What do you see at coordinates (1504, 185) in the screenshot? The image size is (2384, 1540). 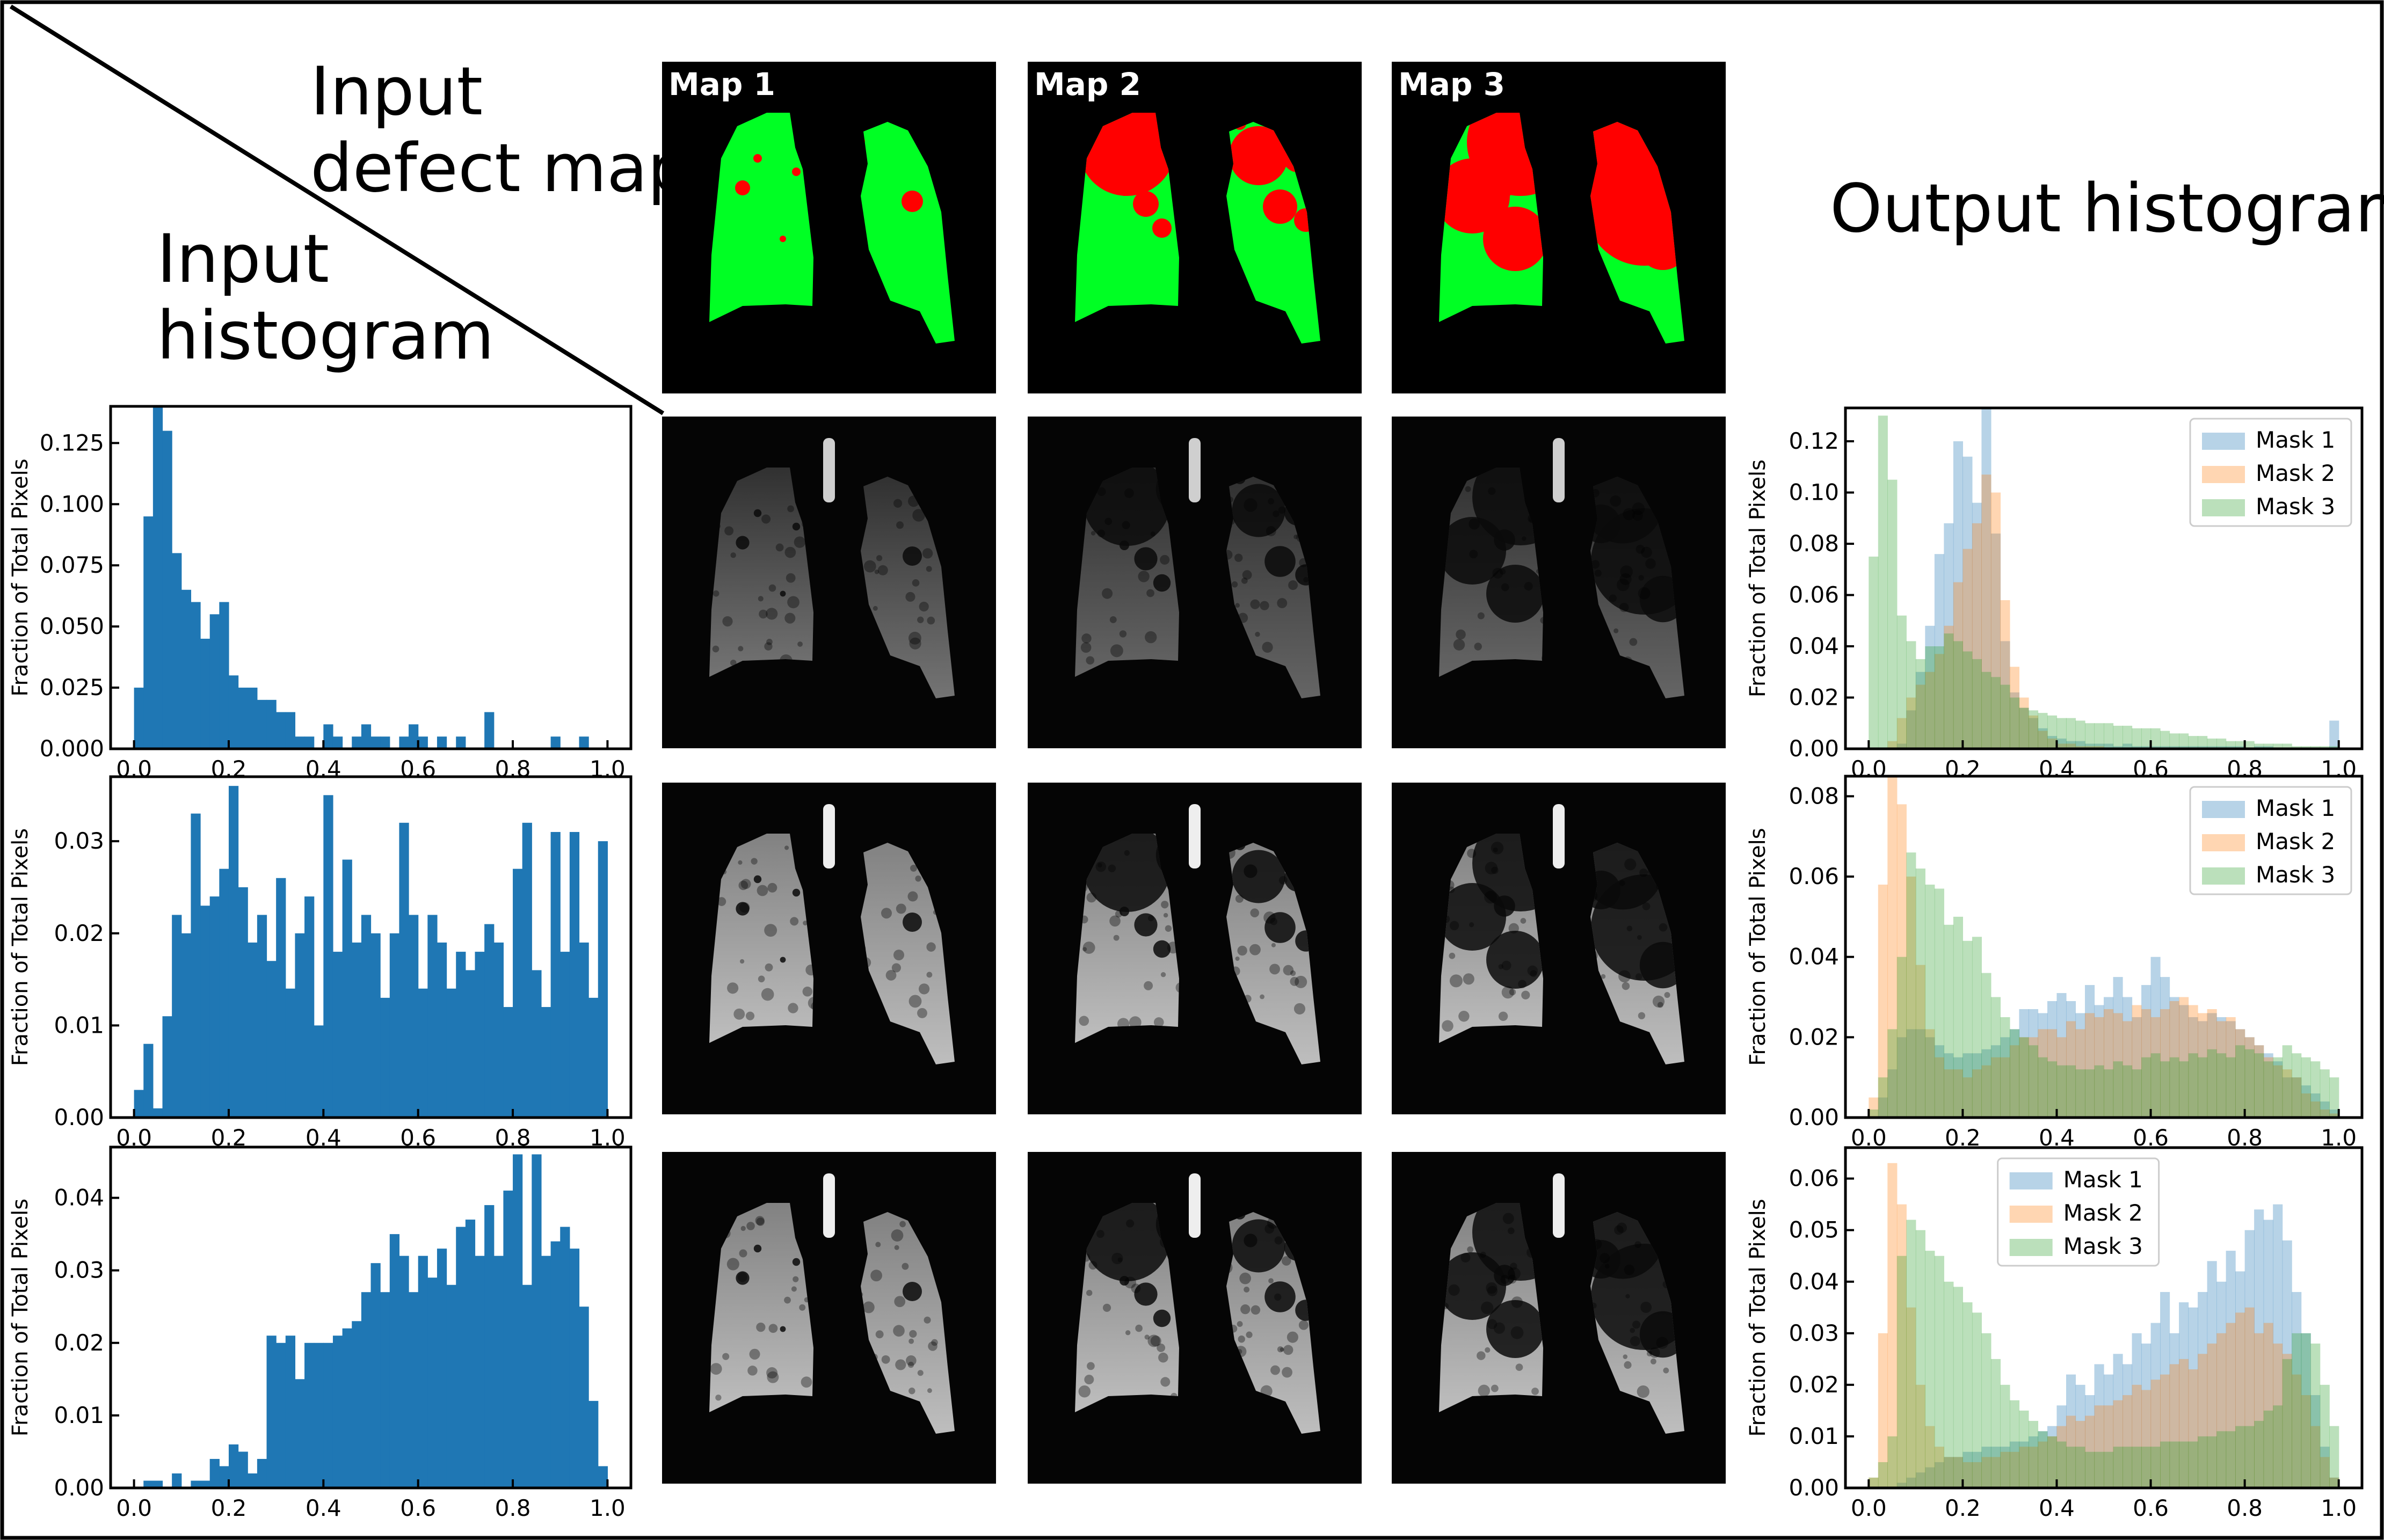 I see `defect-spot` at bounding box center [1504, 185].